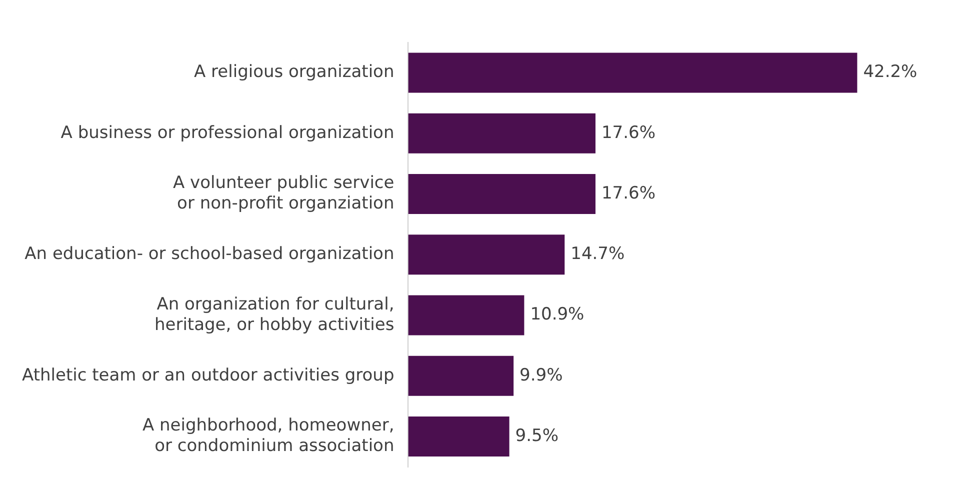  Describe the element at coordinates (294, 72) in the screenshot. I see `y-tick-label: A religious organization` at that location.